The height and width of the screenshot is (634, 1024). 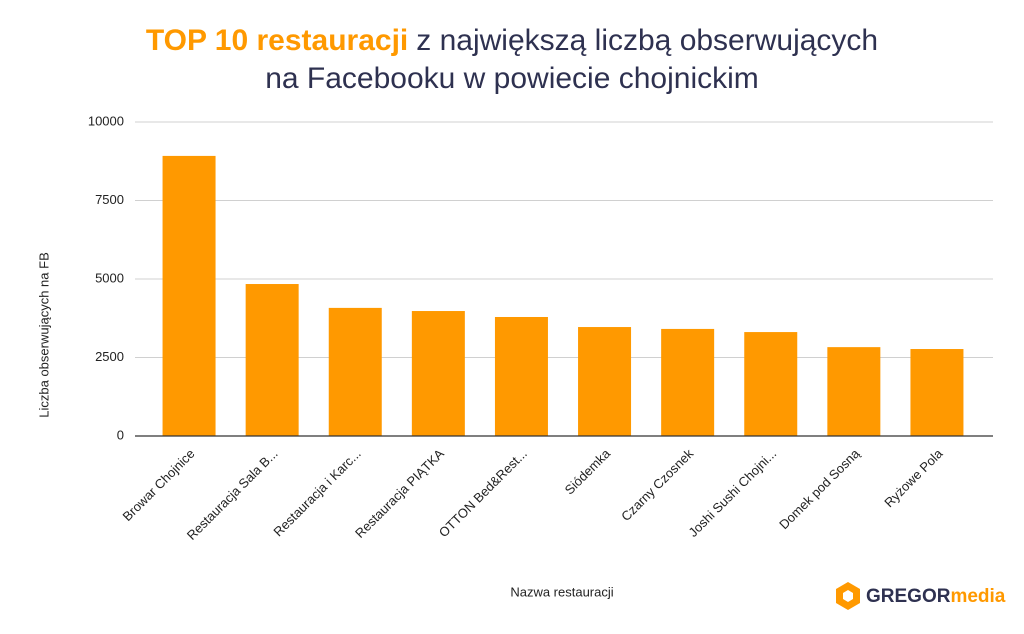 What do you see at coordinates (277, 40) in the screenshot?
I see `title-highlight: TOP 10 restauracji` at bounding box center [277, 40].